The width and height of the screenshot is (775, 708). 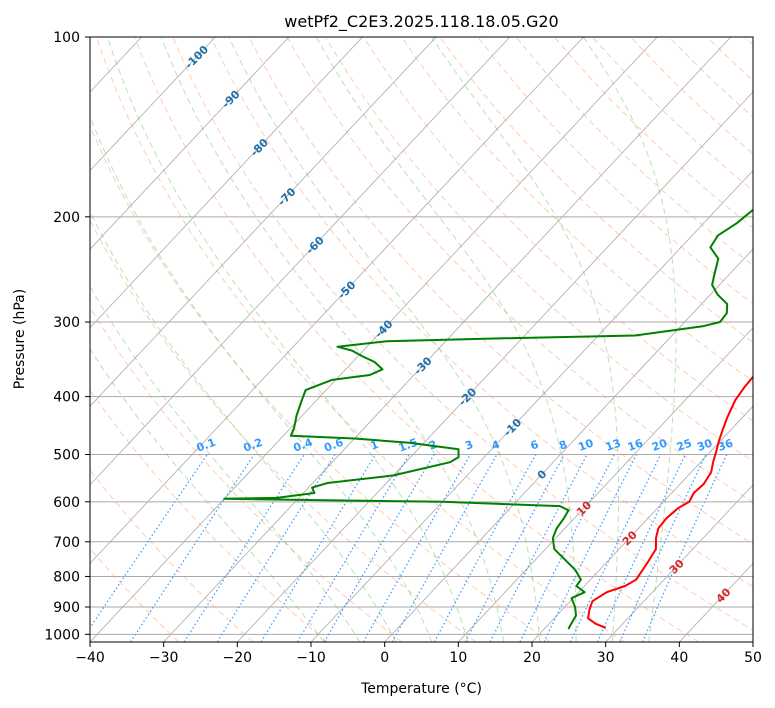 What do you see at coordinates (206, 445) in the screenshot?
I see `mixing-ratio-label: 0.1` at bounding box center [206, 445].